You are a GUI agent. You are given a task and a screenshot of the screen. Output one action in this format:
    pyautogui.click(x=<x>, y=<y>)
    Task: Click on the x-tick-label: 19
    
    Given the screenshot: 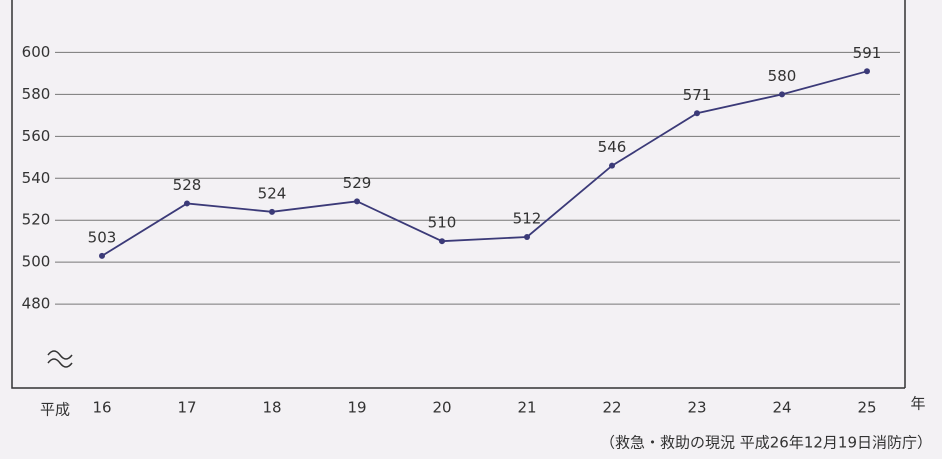 What is the action you would take?
    pyautogui.click(x=356, y=408)
    